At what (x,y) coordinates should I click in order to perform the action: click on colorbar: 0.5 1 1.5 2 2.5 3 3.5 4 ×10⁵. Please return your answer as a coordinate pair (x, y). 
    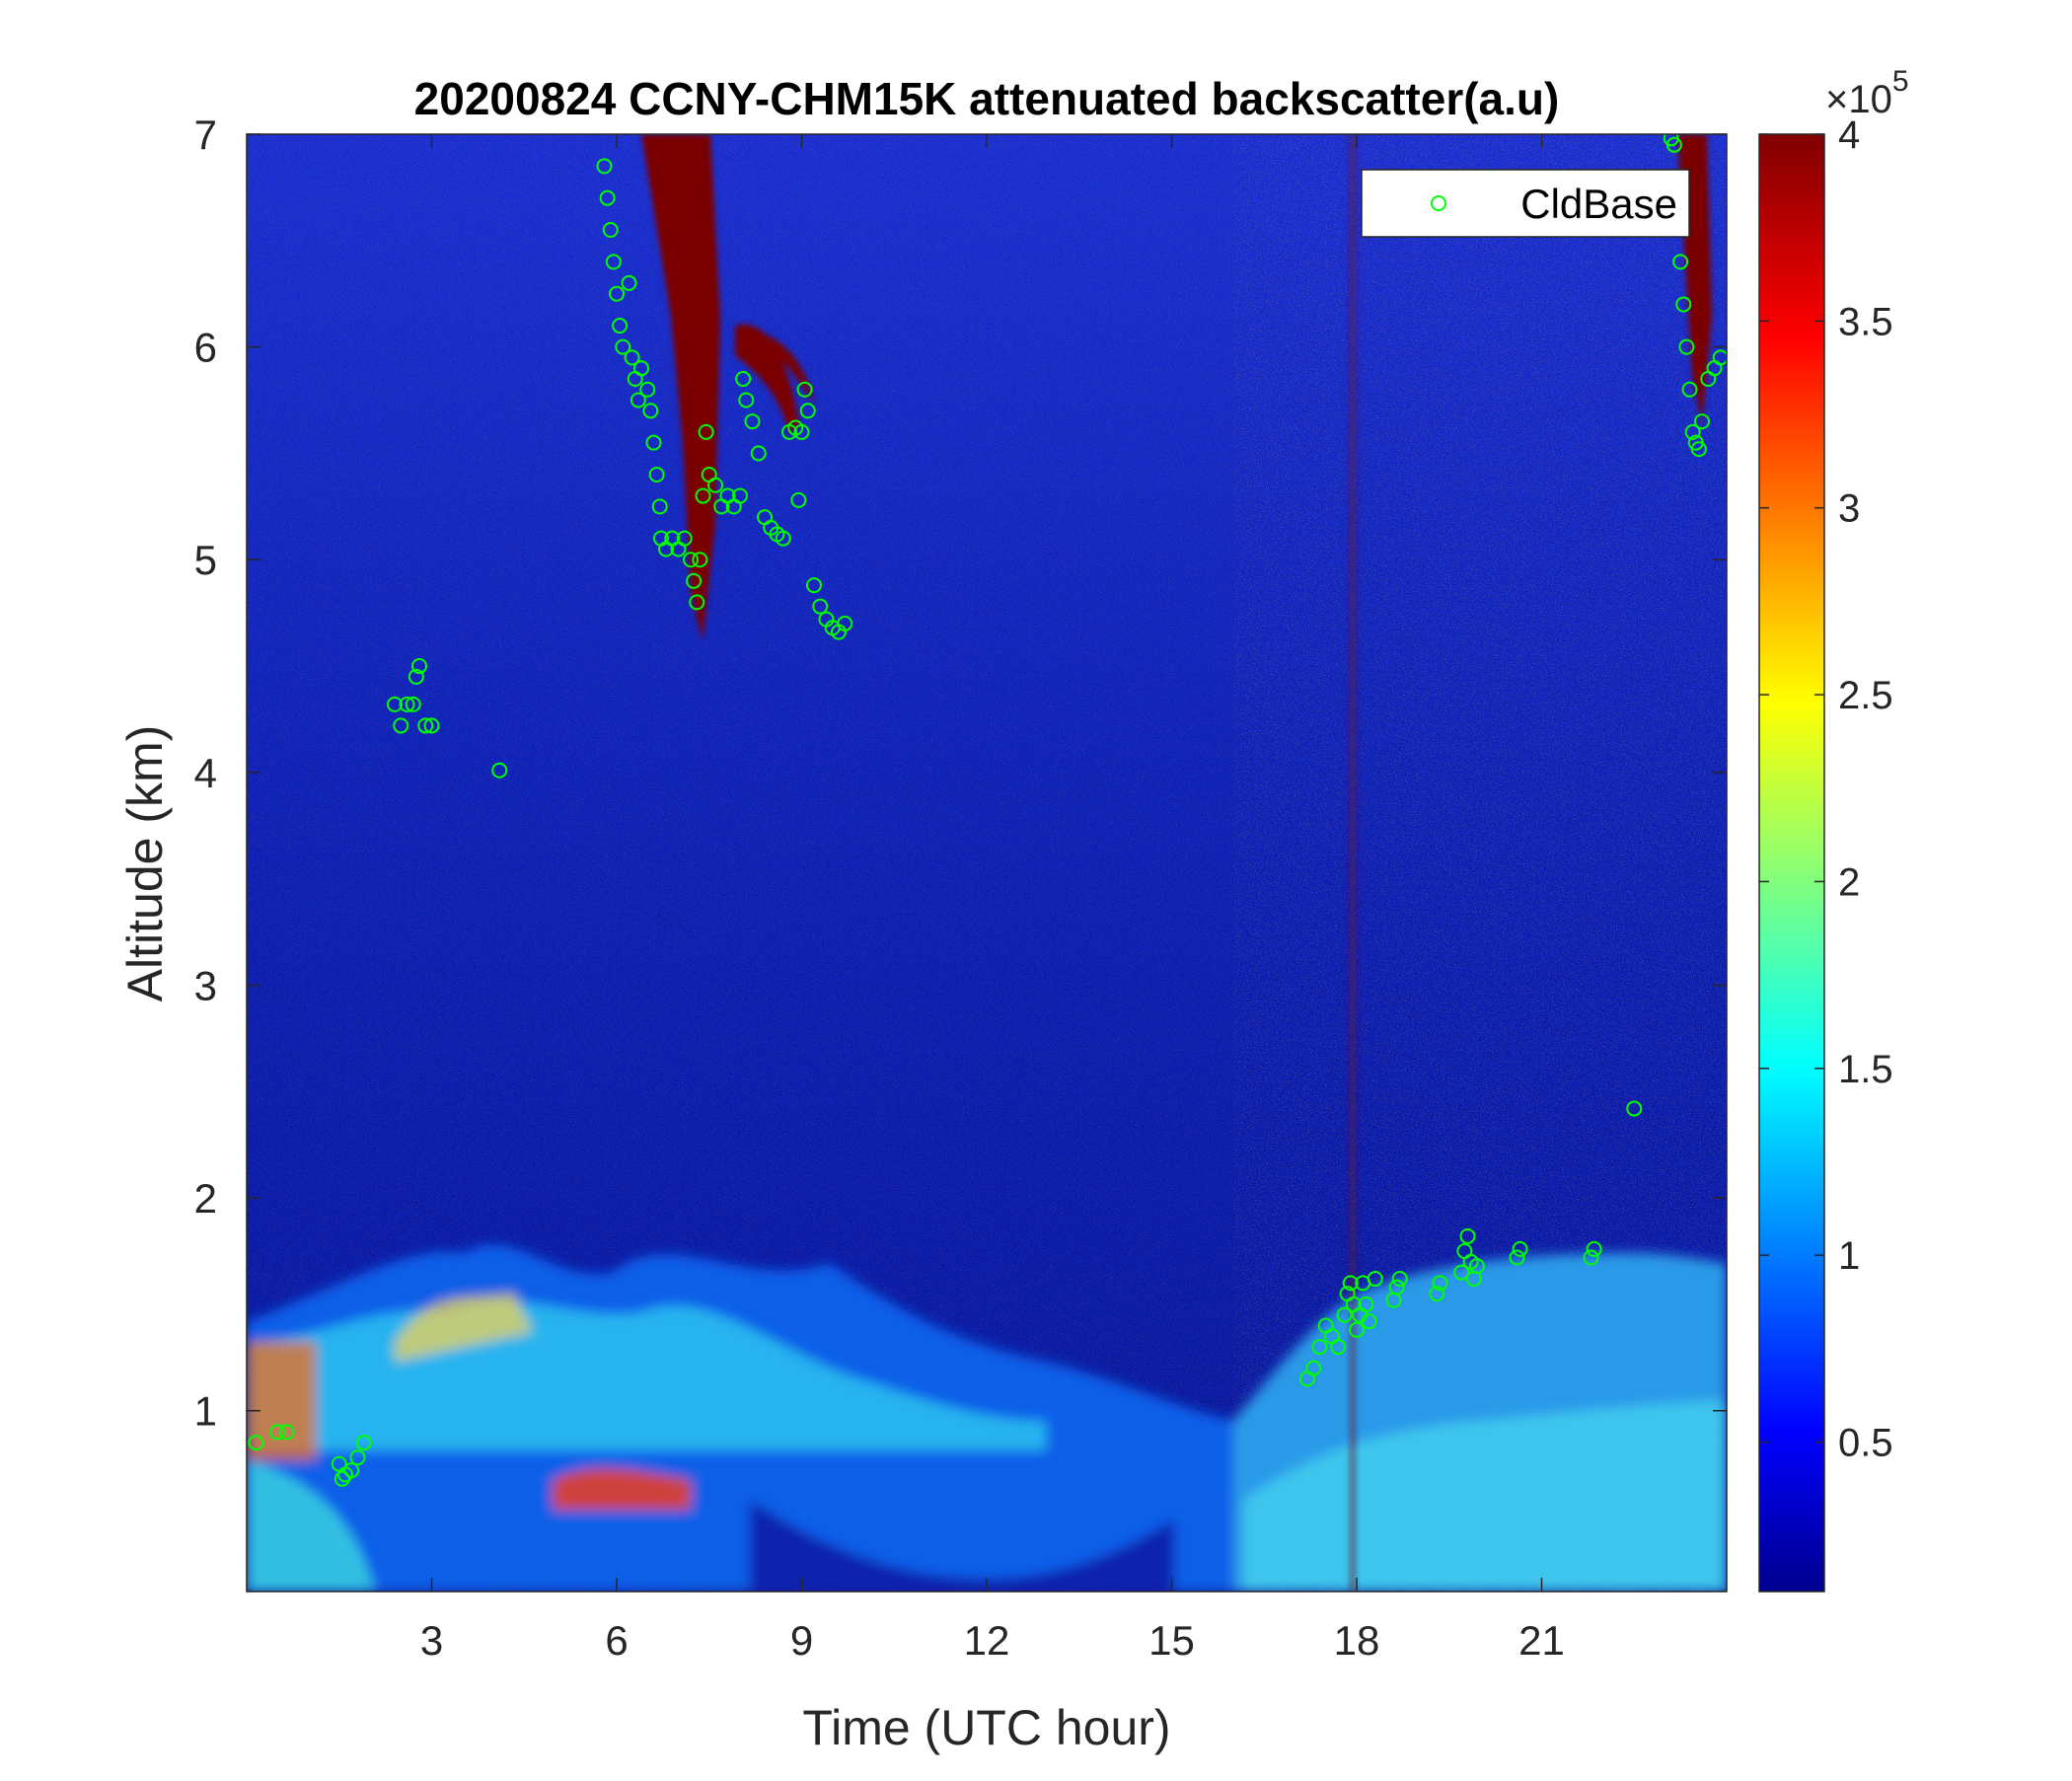
    Looking at the image, I should click on (1833, 829).